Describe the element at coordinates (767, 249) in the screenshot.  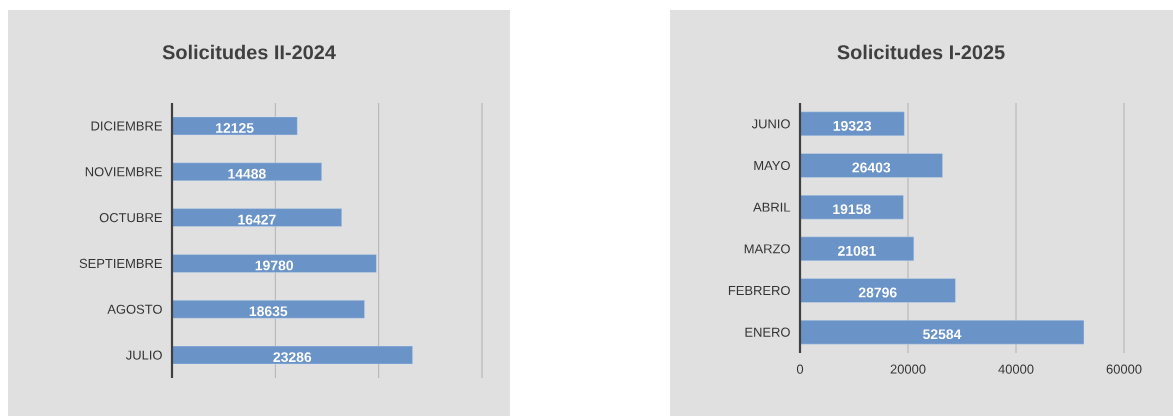
I see `y-tick-label: MARZO` at that location.